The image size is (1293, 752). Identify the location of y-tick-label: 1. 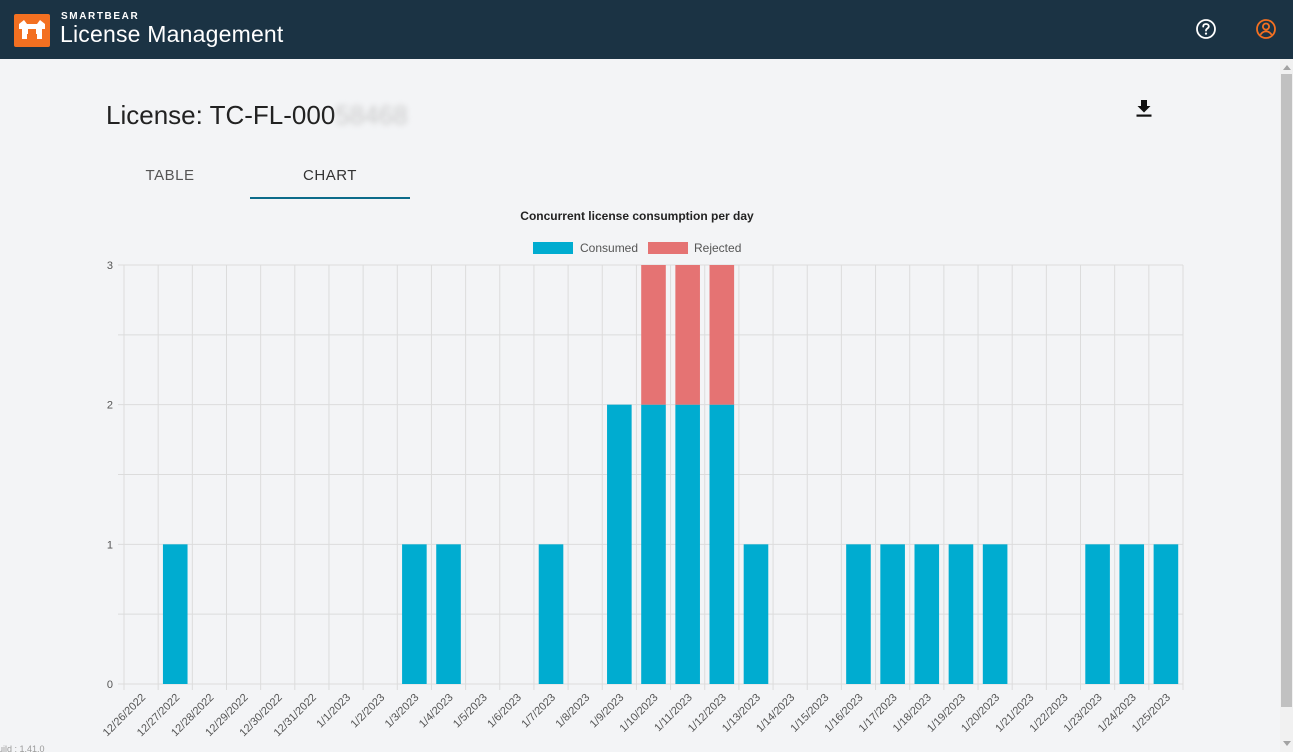
(110, 545).